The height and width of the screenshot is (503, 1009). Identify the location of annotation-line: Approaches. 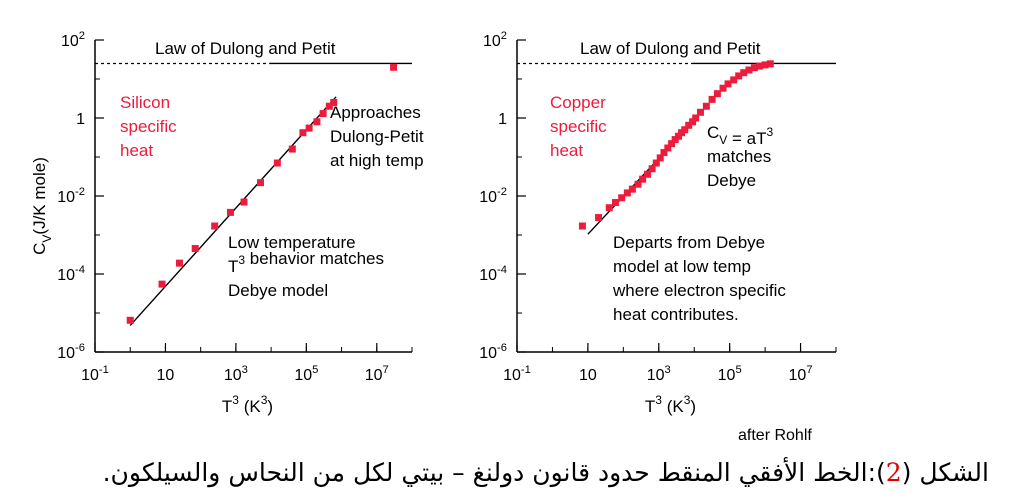
(375, 112).